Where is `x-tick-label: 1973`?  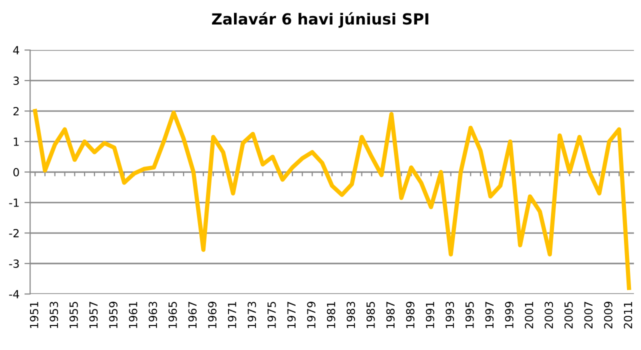 x-tick-label: 1973 is located at coordinates (252, 315).